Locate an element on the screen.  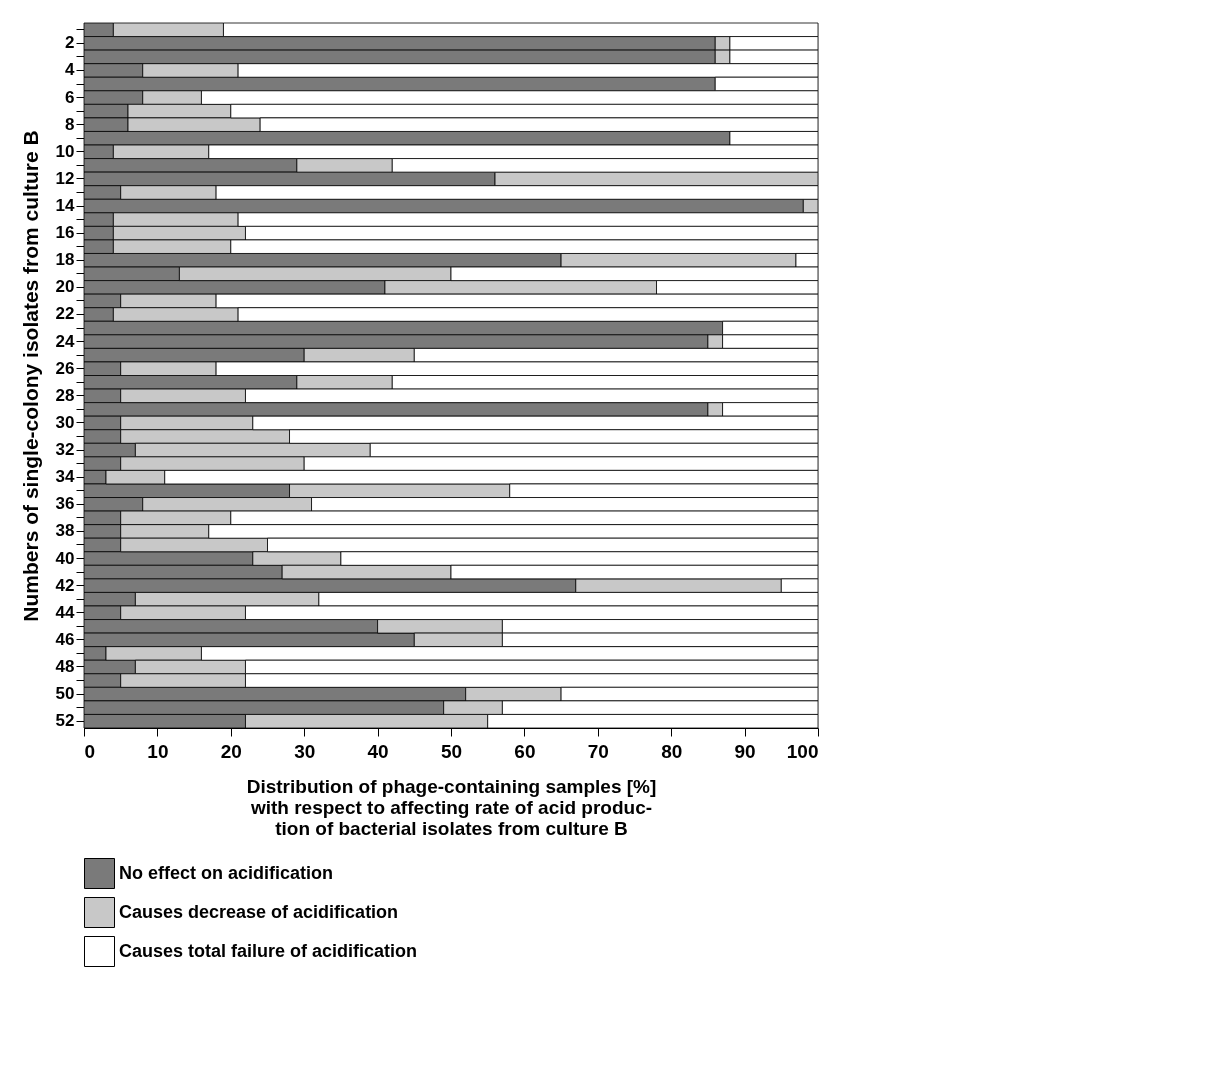
x-tick-label: 50 is located at coordinates (451, 751).